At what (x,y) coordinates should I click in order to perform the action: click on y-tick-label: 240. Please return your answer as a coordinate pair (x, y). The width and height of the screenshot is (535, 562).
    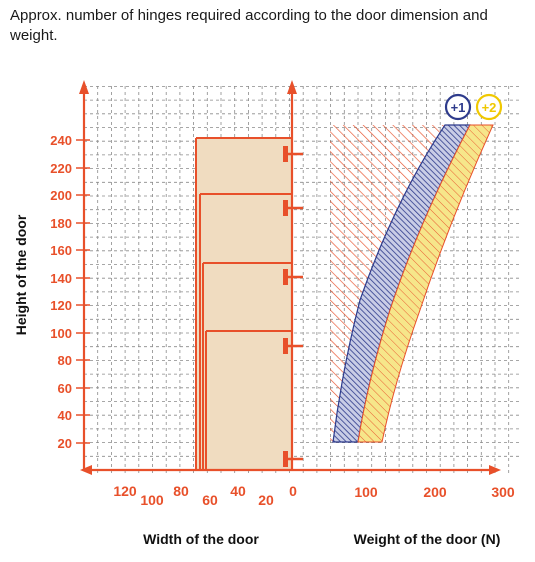
    Looking at the image, I should click on (61, 140).